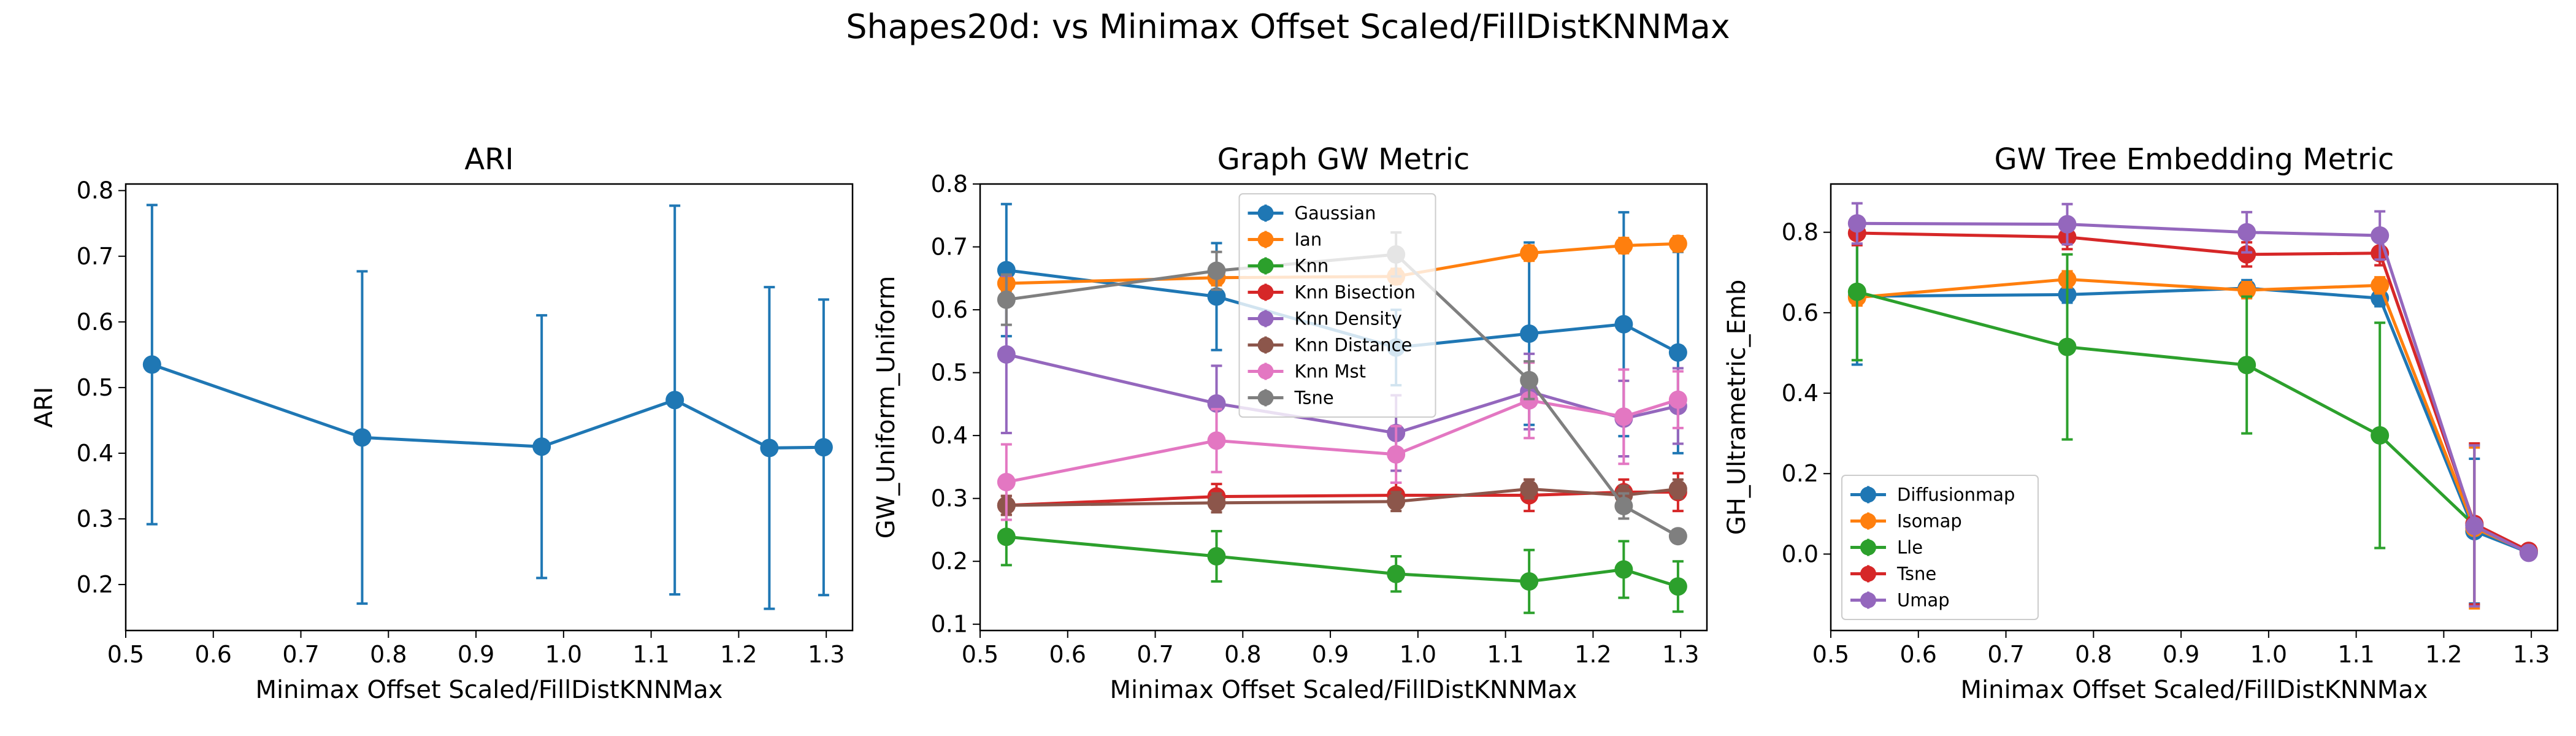 Image resolution: width=2576 pixels, height=736 pixels. What do you see at coordinates (1348, 319) in the screenshot?
I see `legend-label: Knn Density` at bounding box center [1348, 319].